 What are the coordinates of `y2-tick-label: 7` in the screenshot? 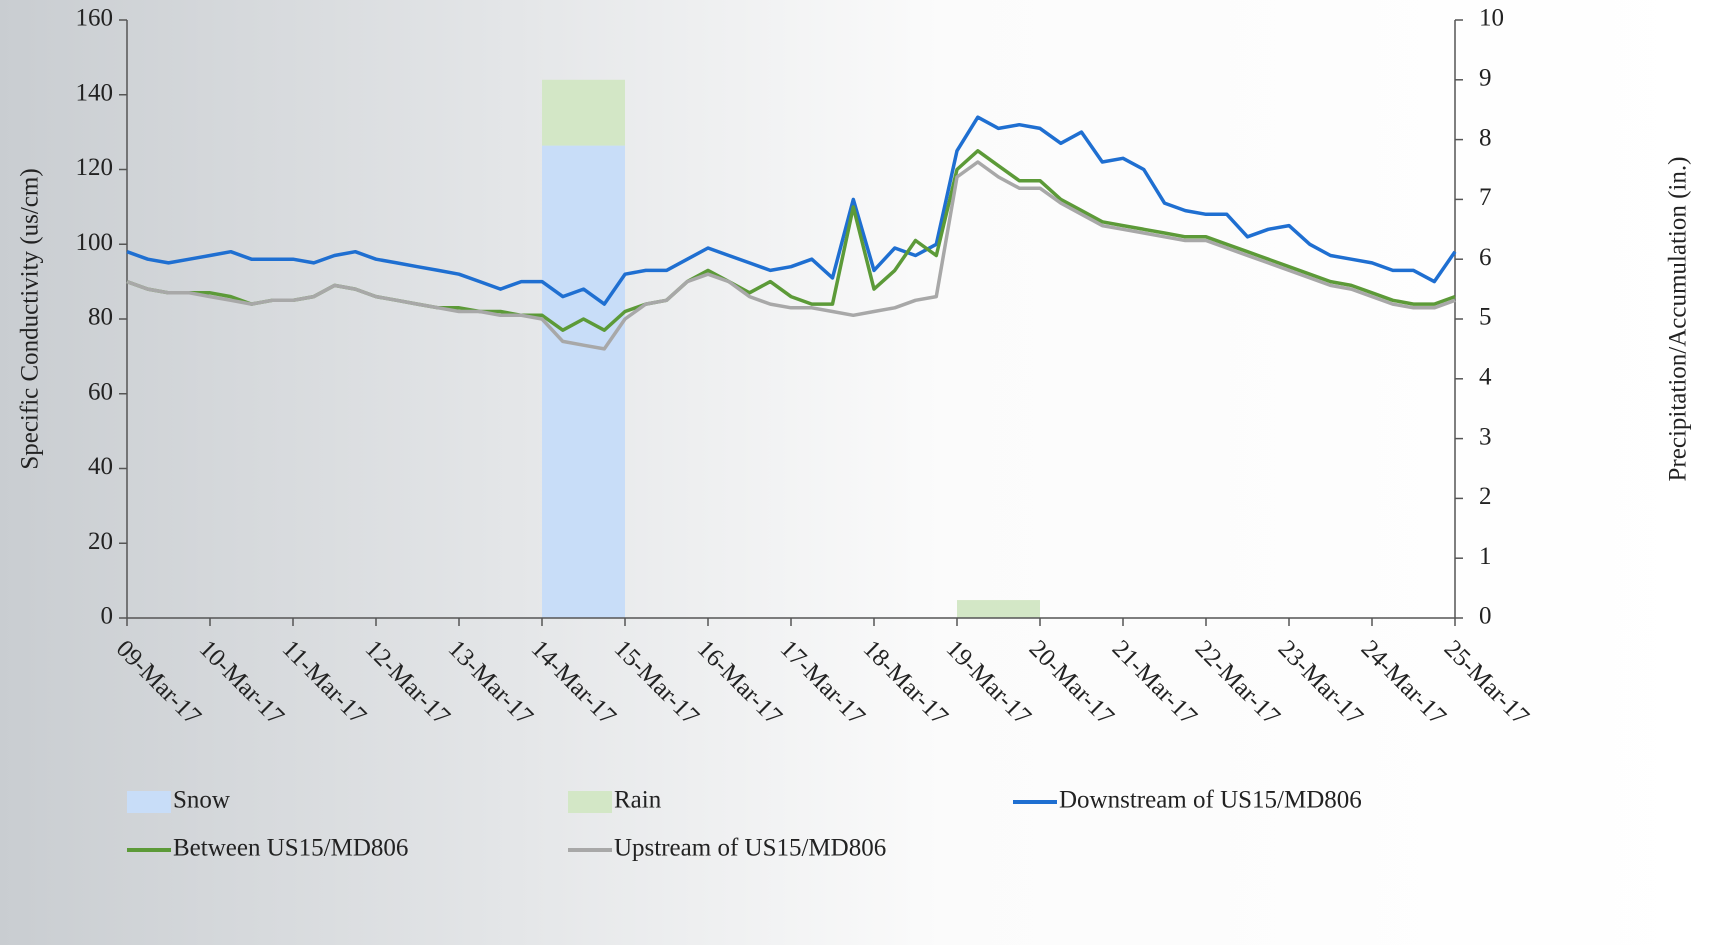 It's located at (1485, 197).